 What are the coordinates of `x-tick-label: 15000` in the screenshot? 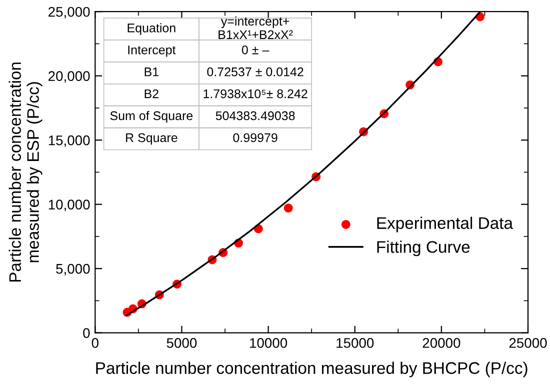 It's located at (355, 343).